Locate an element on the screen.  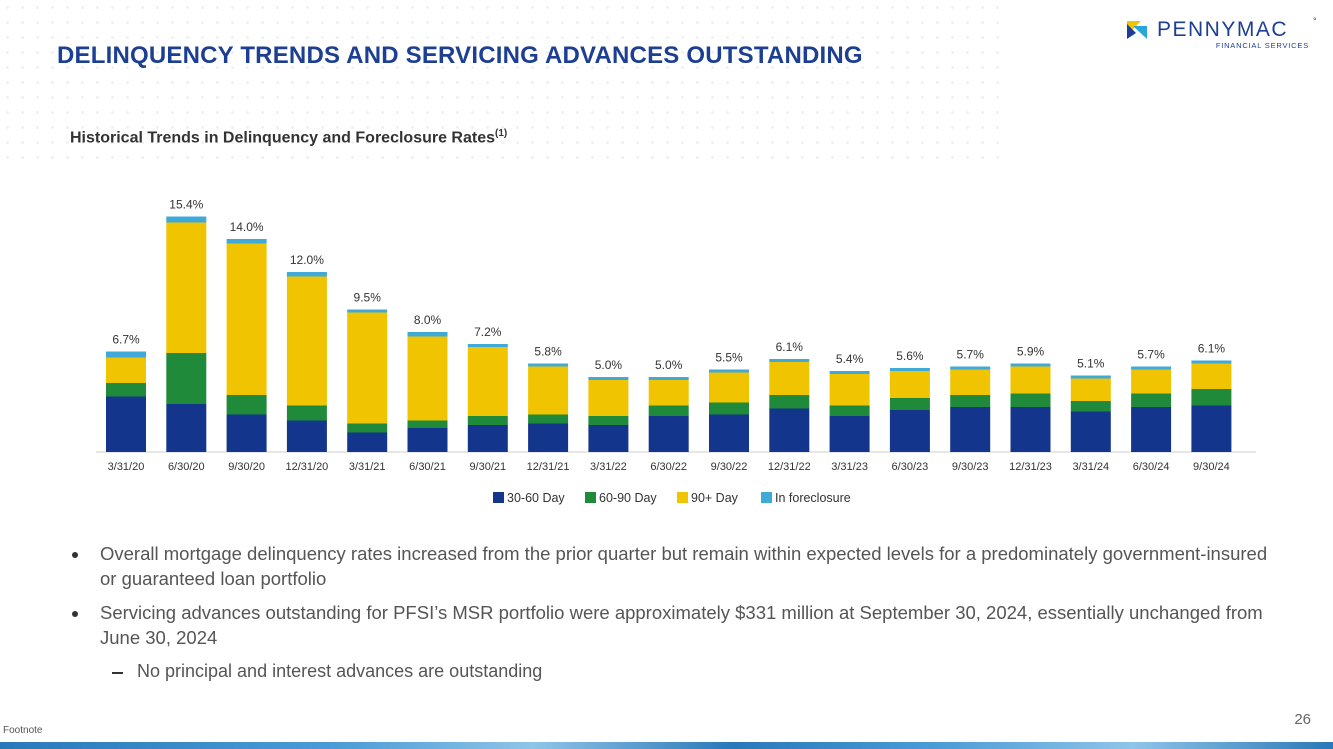
x-tick-label-3-31-24: 3/31/24 is located at coordinates (1090, 467).